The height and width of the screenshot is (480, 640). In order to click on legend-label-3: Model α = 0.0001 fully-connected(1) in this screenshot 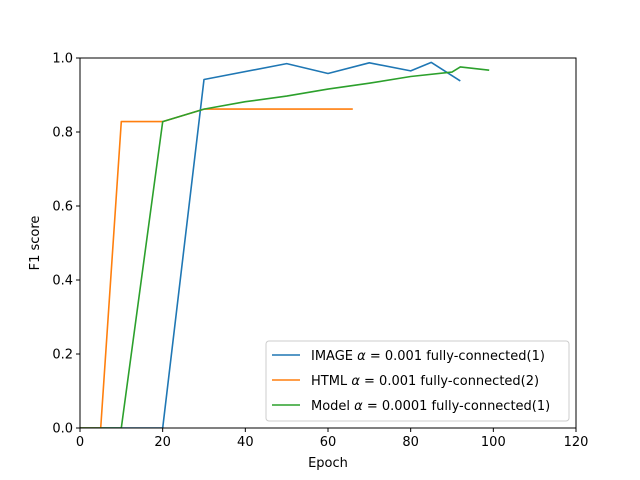, I will do `click(430, 406)`.